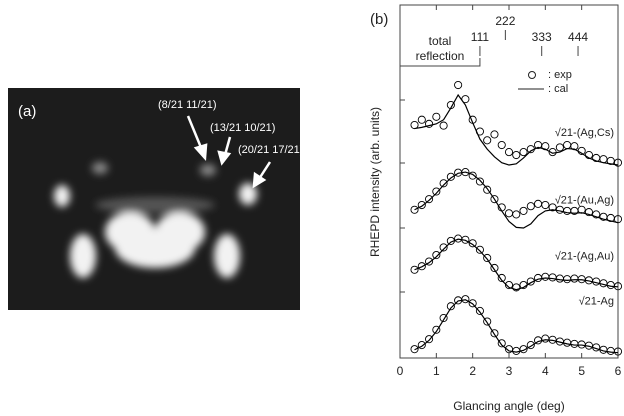 The height and width of the screenshot is (416, 624). What do you see at coordinates (505, 21) in the screenshot?
I see `reflection-label: 222` at bounding box center [505, 21].